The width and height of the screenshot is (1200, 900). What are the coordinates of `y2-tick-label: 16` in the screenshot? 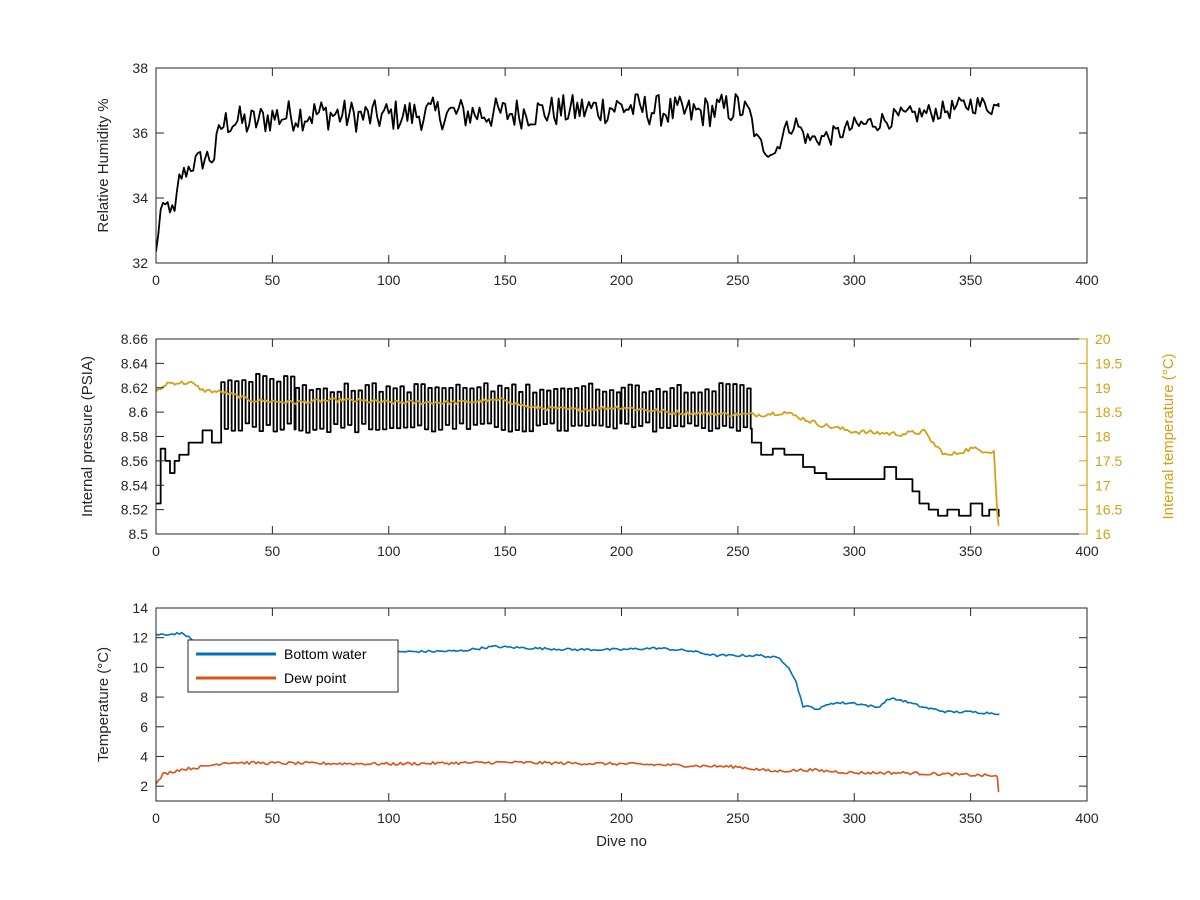 It's located at (1103, 534).